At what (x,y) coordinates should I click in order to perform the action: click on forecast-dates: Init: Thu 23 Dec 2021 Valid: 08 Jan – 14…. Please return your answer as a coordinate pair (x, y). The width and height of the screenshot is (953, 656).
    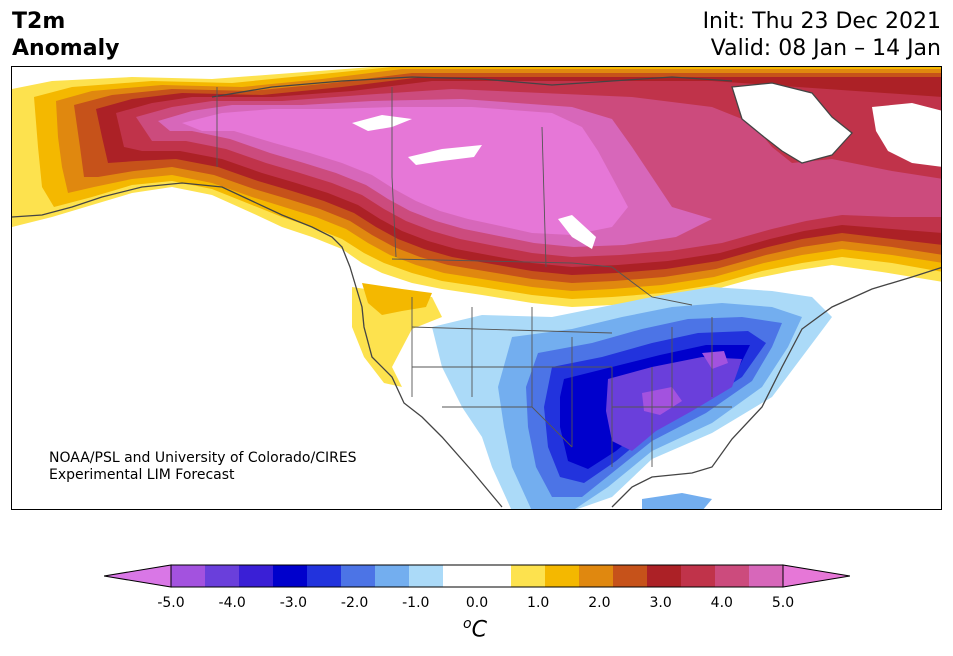
    Looking at the image, I should click on (822, 35).